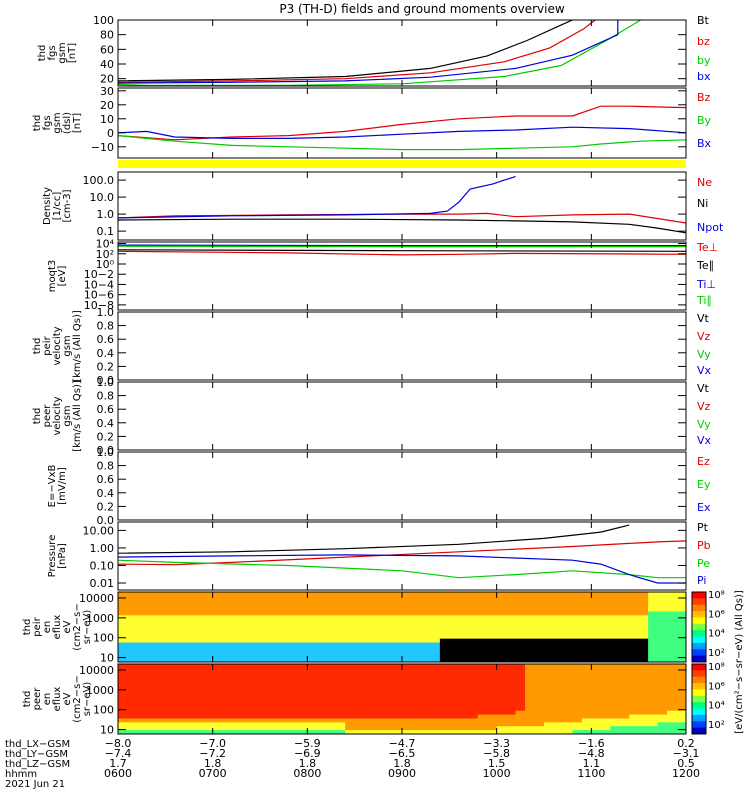 Image resolution: width=750 pixels, height=800 pixels. Describe the element at coordinates (704, 336) in the screenshot. I see `legend-Vz: Vz` at that location.